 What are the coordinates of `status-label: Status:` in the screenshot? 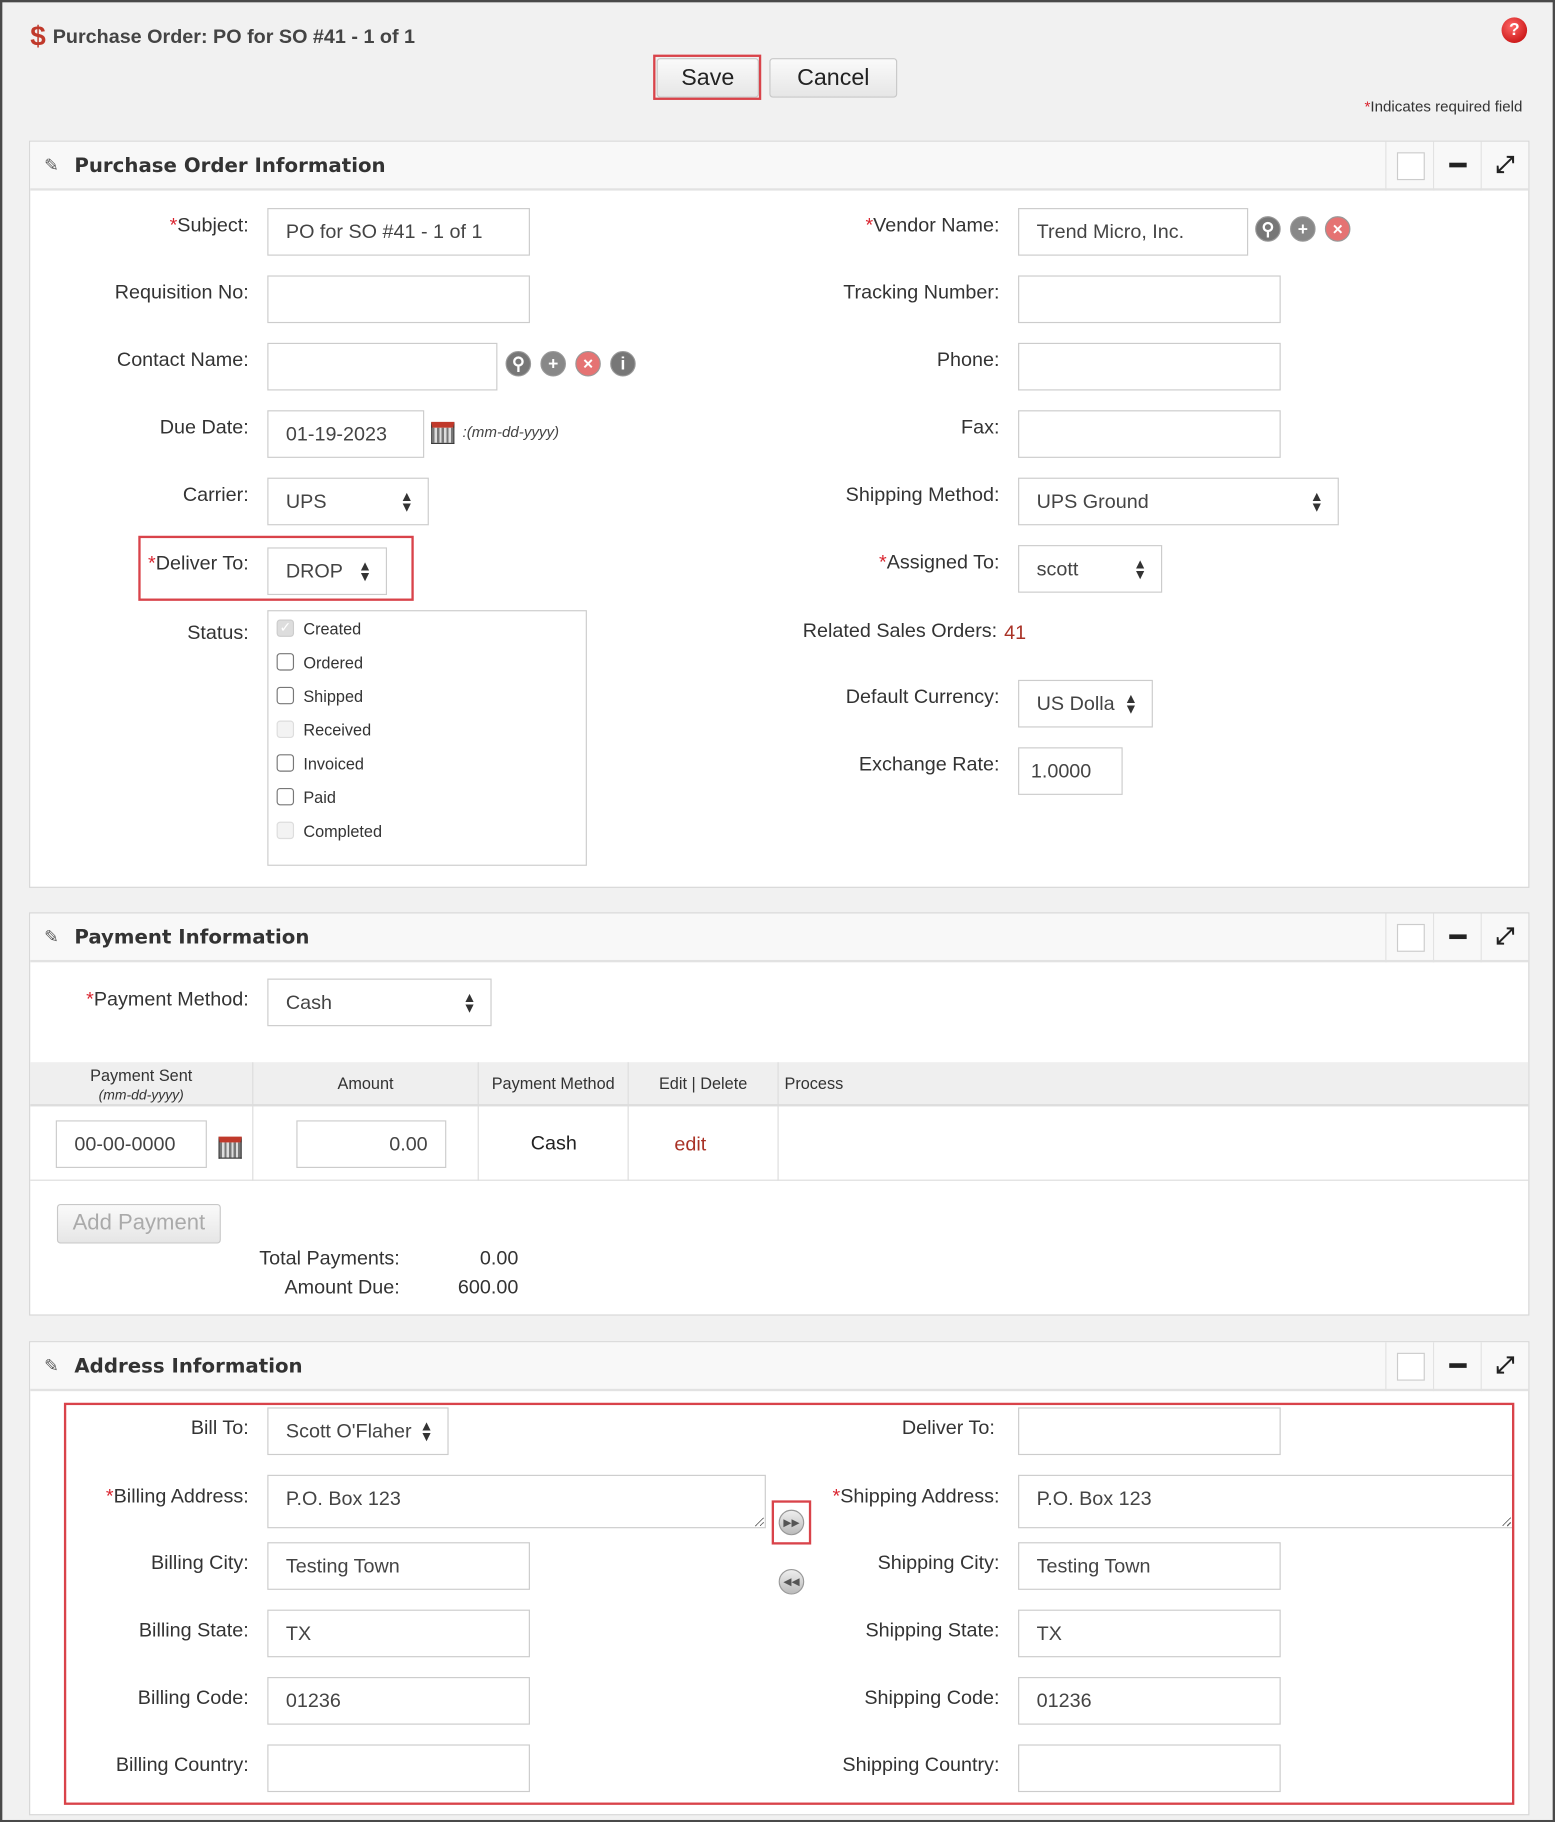 It's located at (218, 633).